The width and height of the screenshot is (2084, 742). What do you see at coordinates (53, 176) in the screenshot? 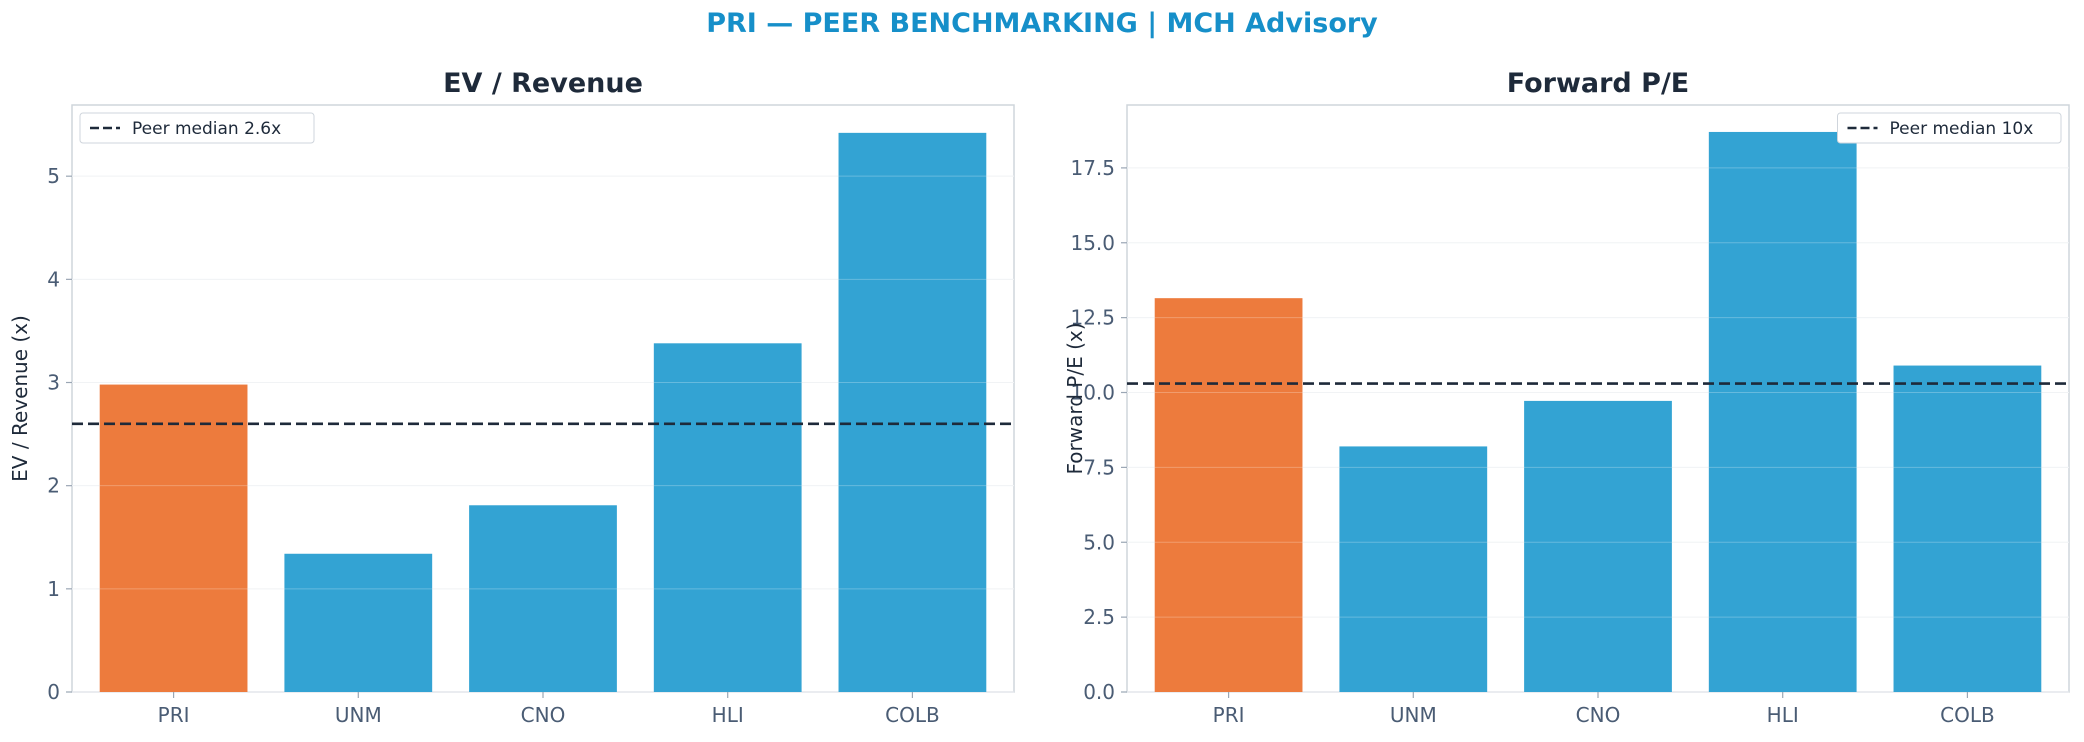
I see `y-tick-label: 5` at bounding box center [53, 176].